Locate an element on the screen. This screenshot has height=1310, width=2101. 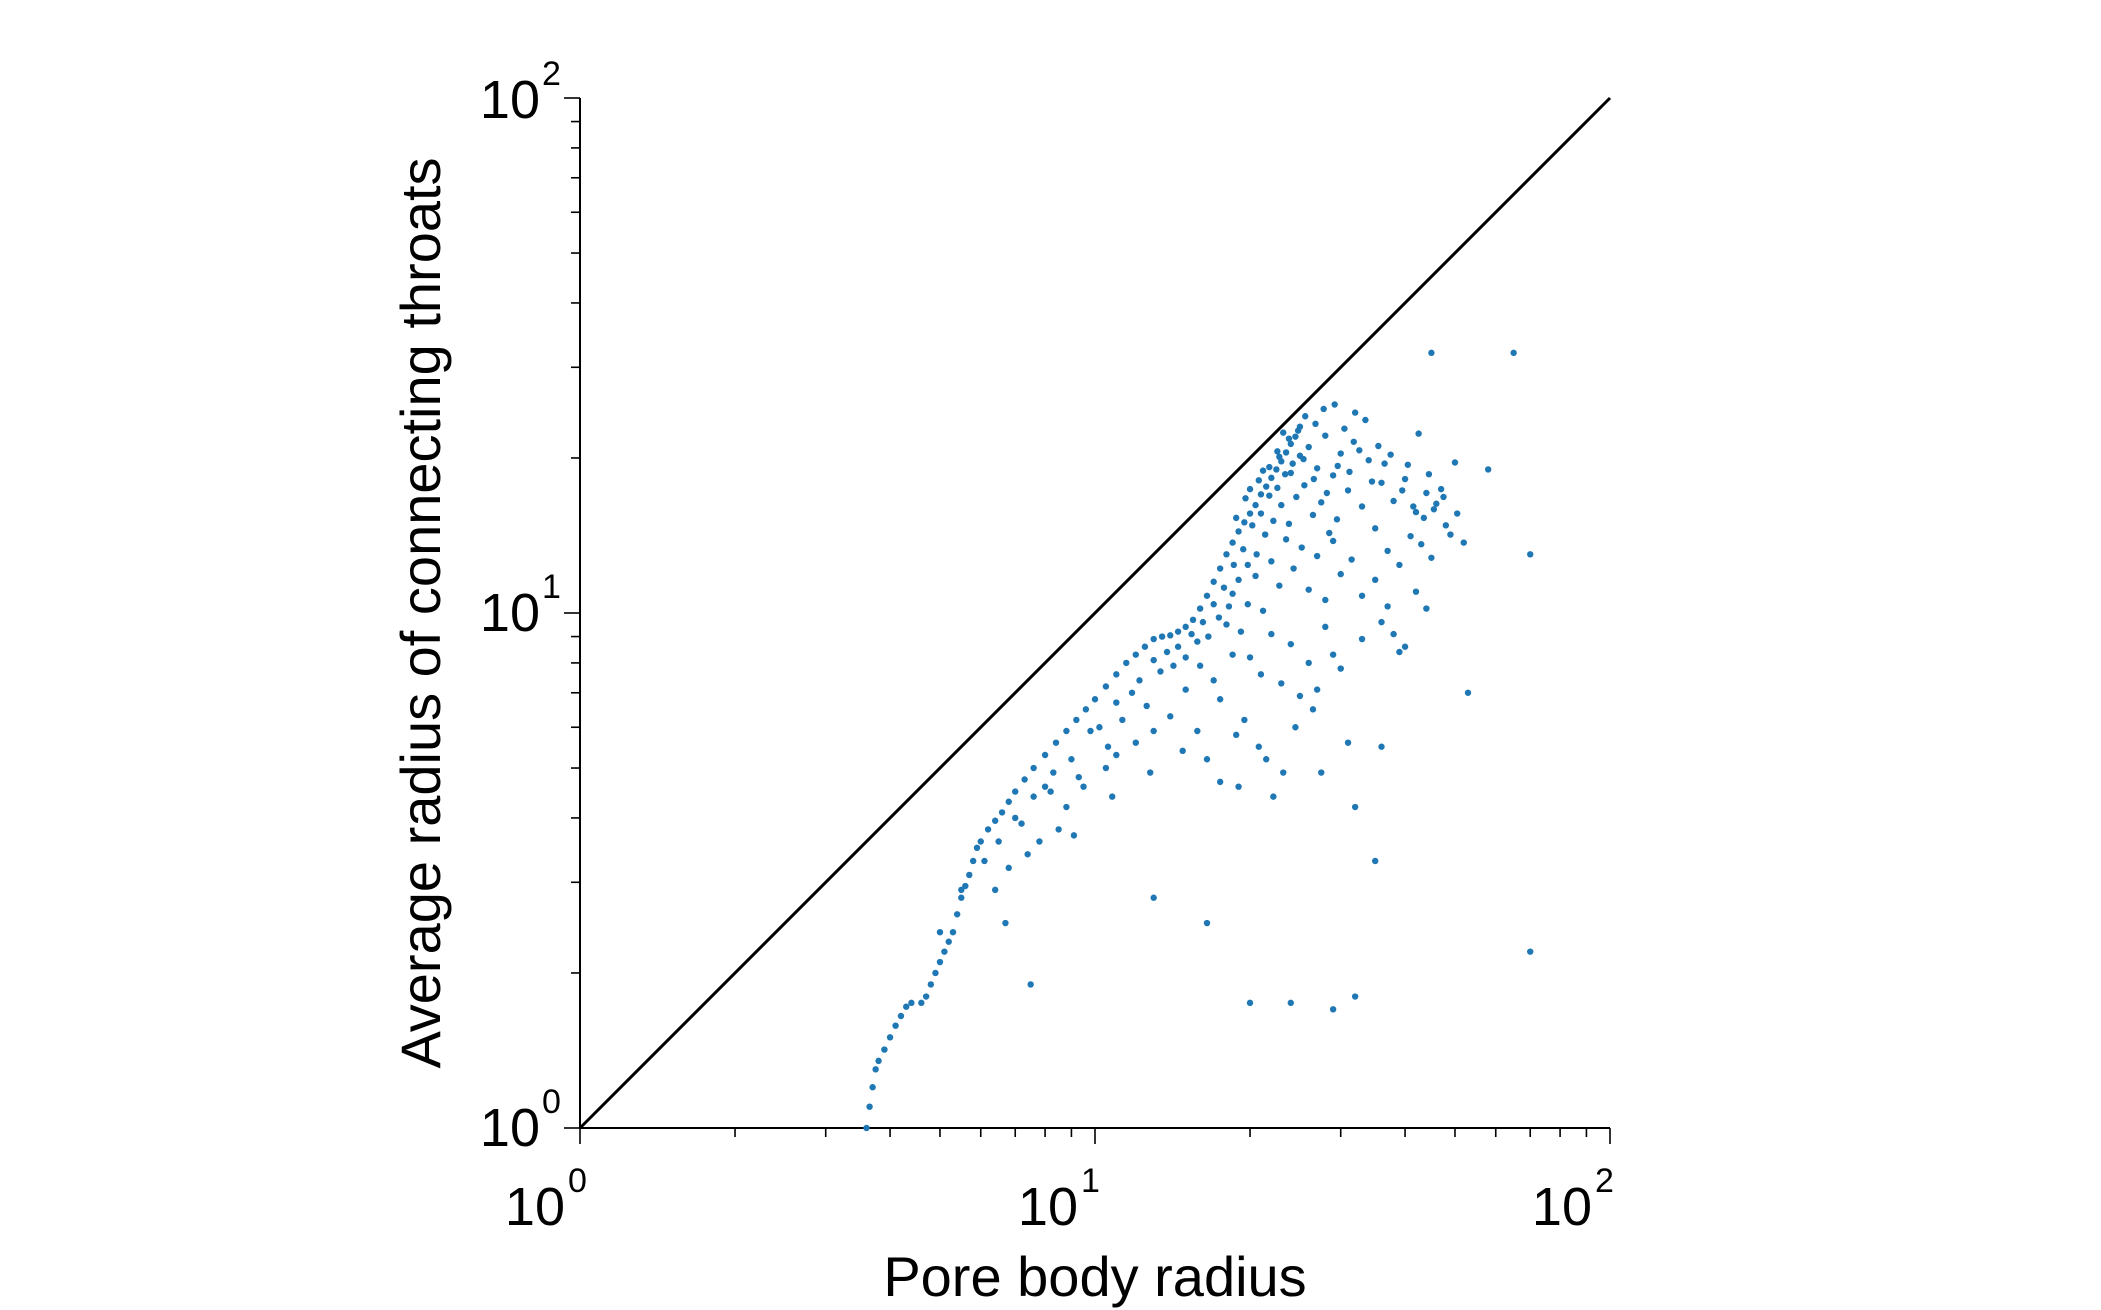
y-tick-exp-2: 2 is located at coordinates (551, 74).